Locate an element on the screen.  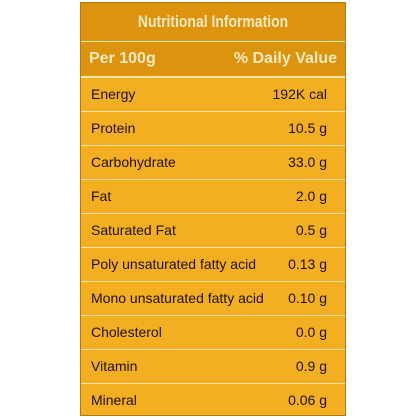
table-row: Saturated Fat 0.5 g is located at coordinates (213, 231).